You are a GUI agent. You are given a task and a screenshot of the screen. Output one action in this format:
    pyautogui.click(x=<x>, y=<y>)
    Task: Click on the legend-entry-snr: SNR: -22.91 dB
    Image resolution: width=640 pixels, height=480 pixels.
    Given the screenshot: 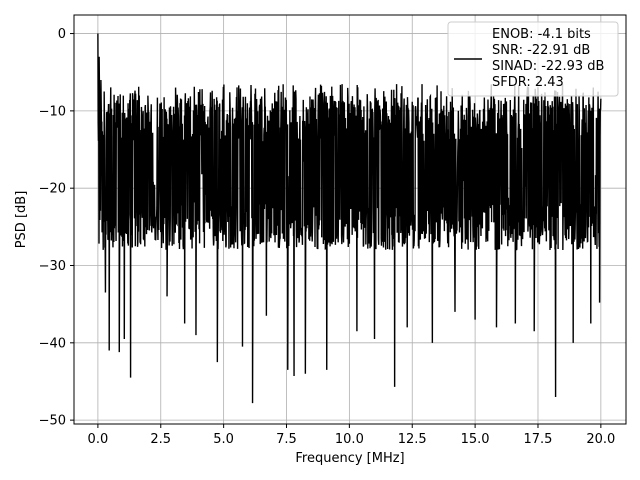 What is the action you would take?
    pyautogui.click(x=541, y=50)
    